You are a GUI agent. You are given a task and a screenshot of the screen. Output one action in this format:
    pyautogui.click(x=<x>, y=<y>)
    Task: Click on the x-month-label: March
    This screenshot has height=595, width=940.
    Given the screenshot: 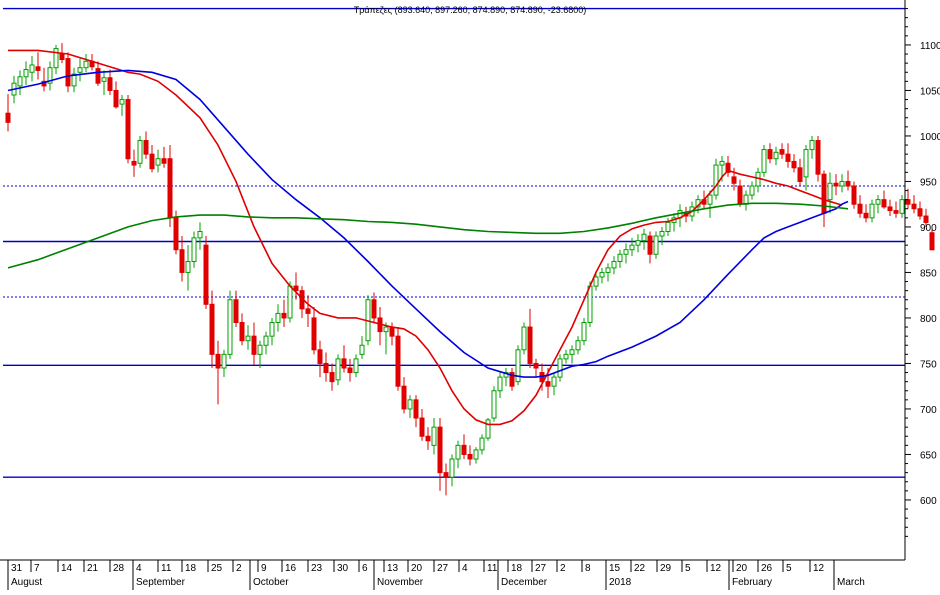 What is the action you would take?
    pyautogui.click(x=851, y=582)
    